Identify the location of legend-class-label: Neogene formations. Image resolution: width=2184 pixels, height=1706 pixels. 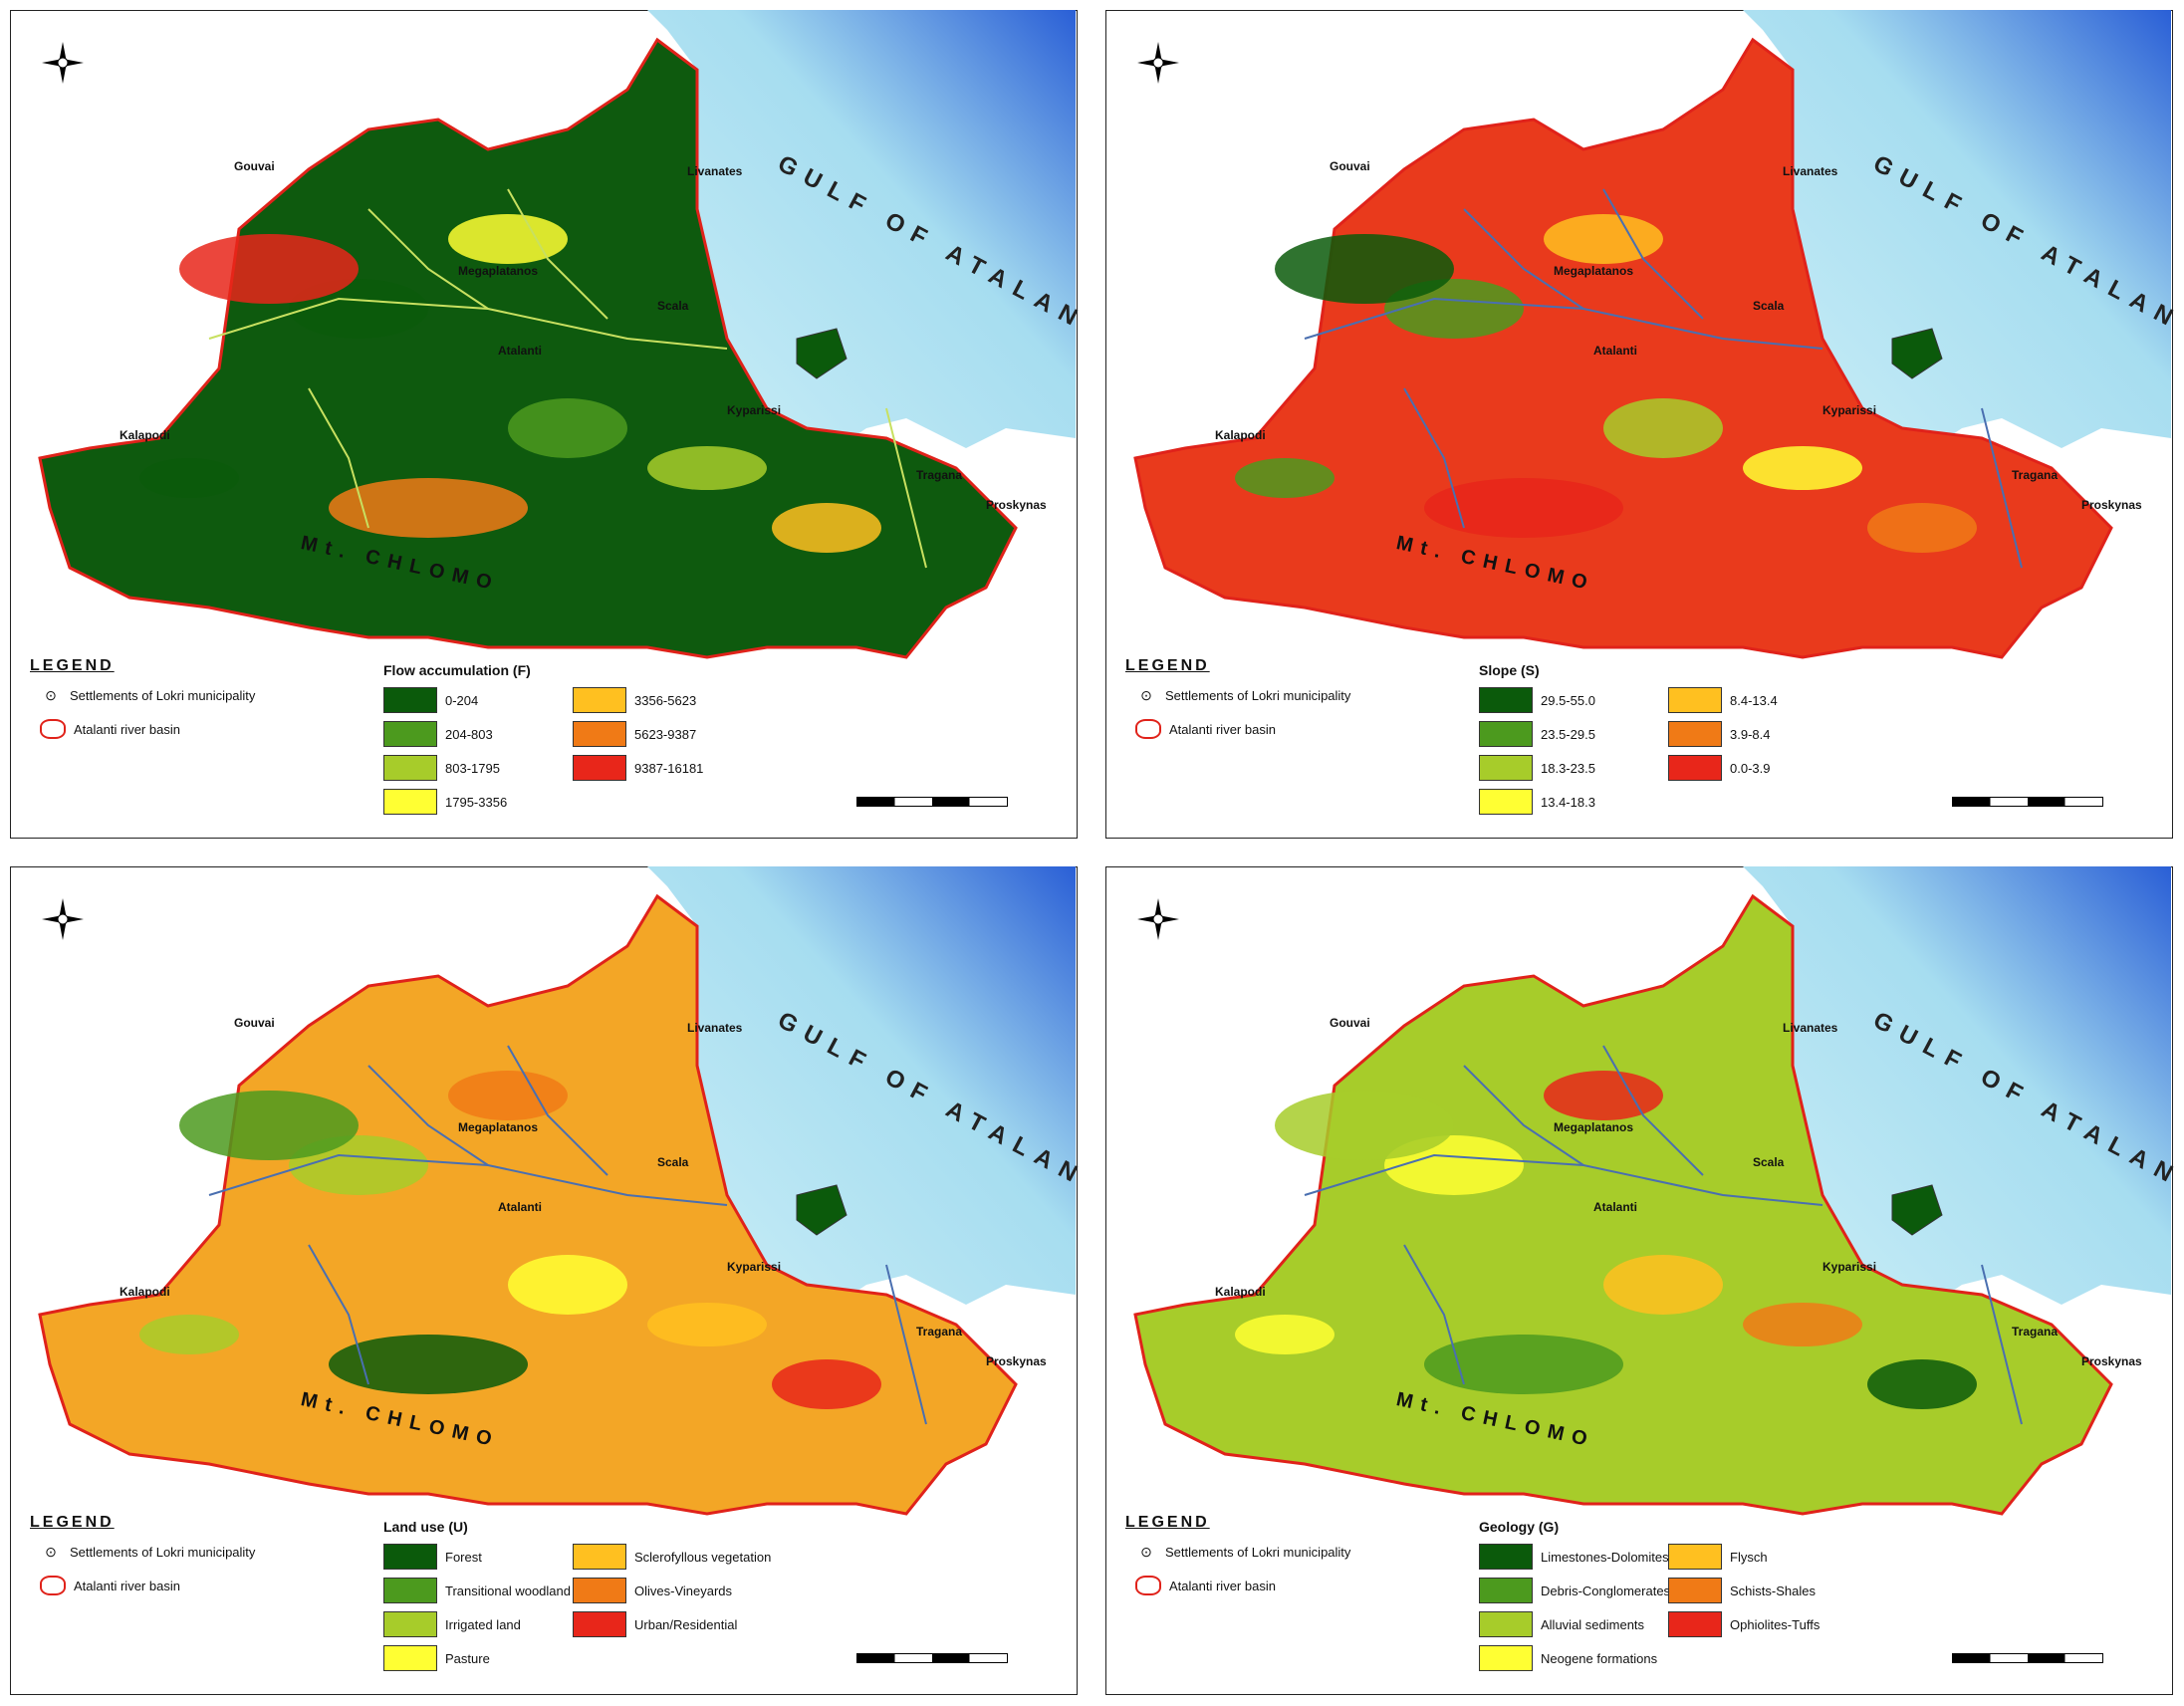
(1599, 1658).